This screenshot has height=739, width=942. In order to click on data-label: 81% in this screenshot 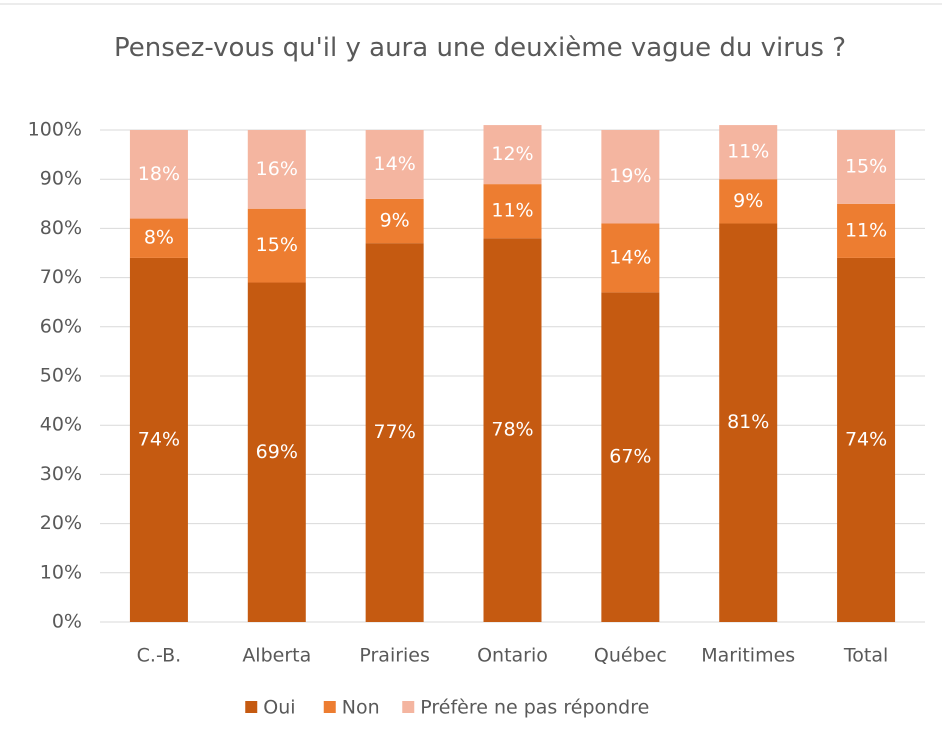, I will do `click(748, 422)`.